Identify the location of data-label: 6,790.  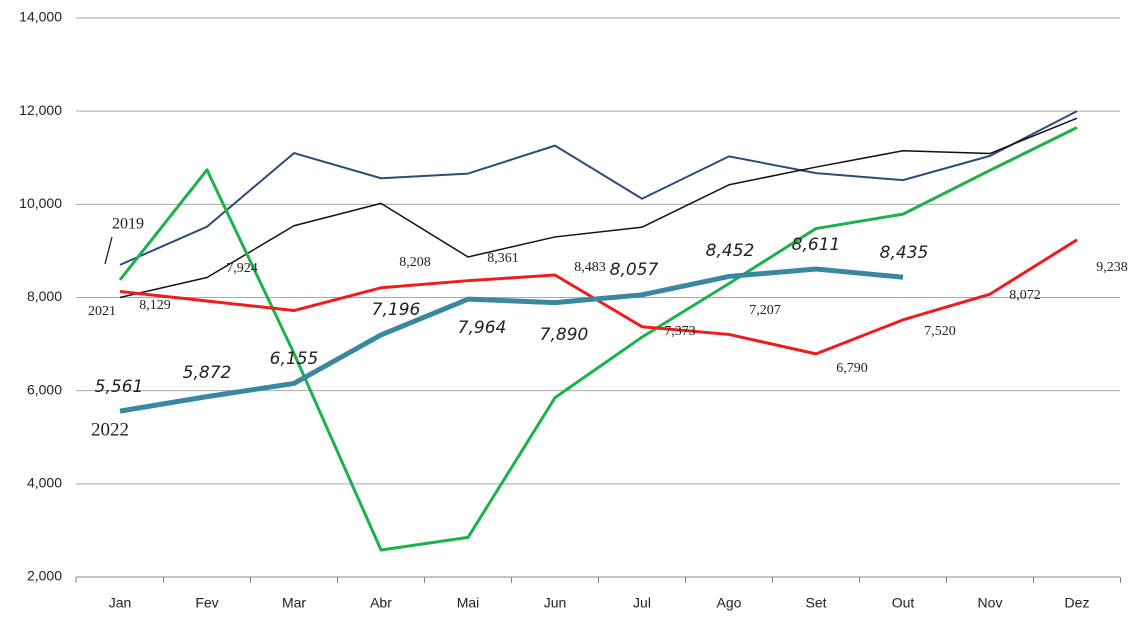
(852, 368).